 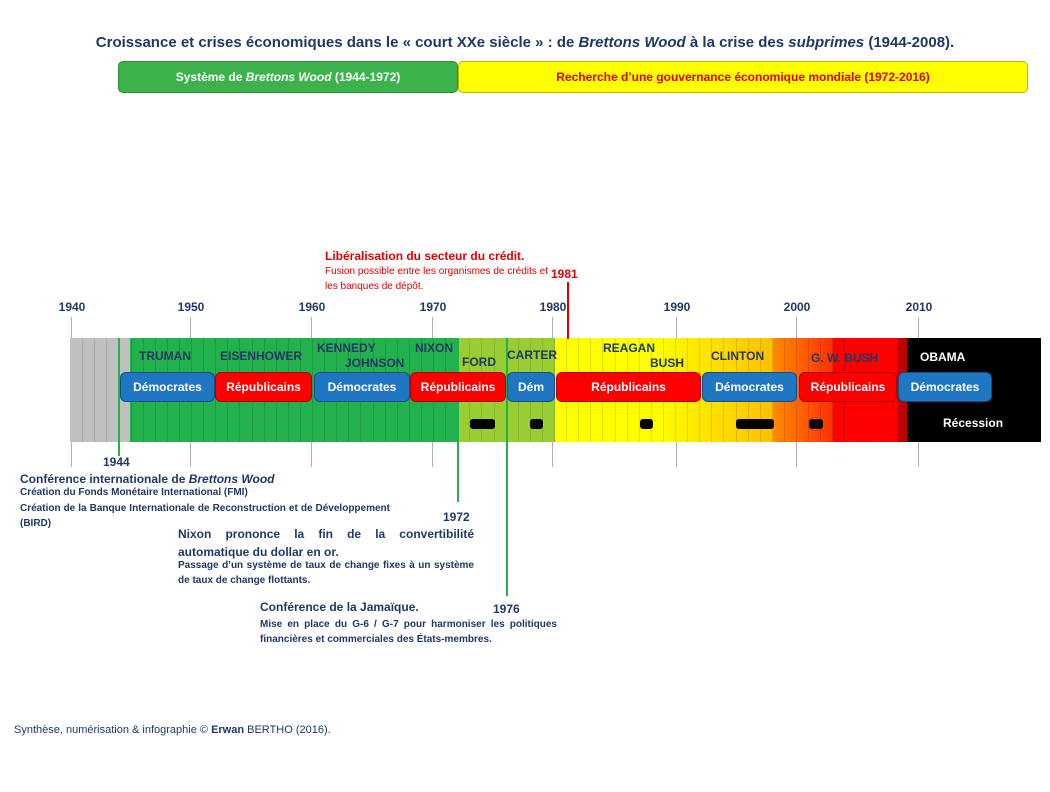 I want to click on party-democrates-1: Démocrates, so click(x=167, y=387).